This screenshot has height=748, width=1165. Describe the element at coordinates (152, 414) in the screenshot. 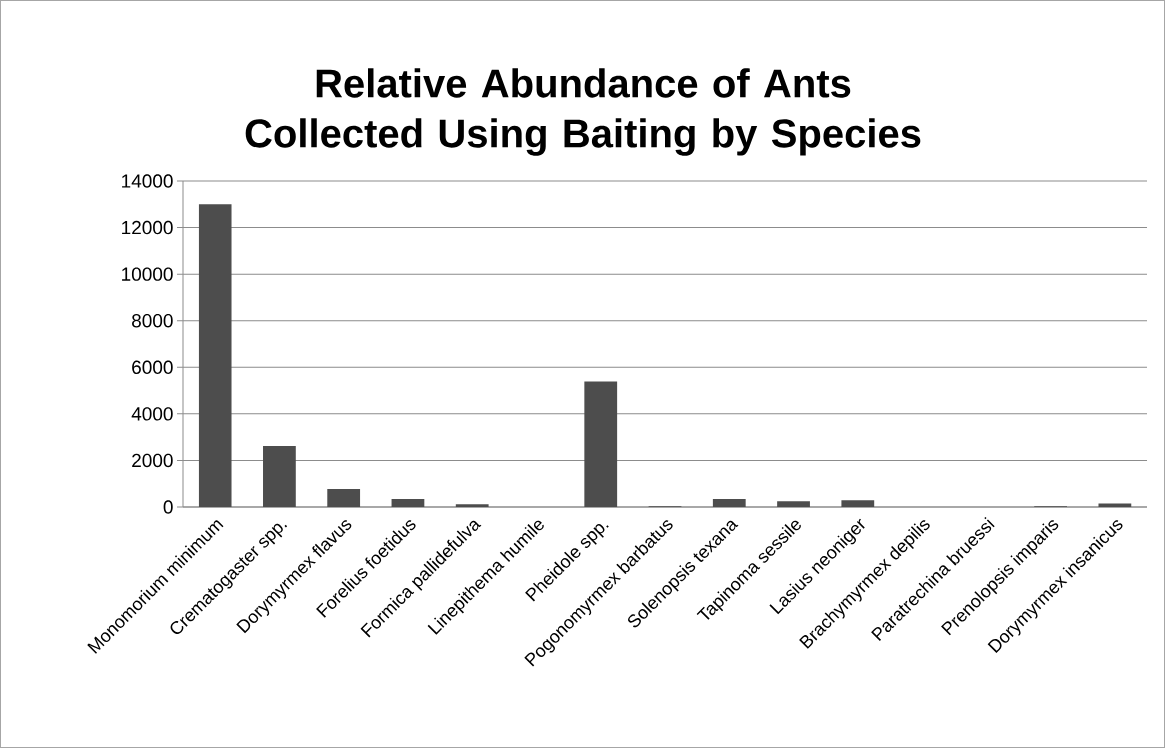

I see `y-tick-label: 4000` at that location.